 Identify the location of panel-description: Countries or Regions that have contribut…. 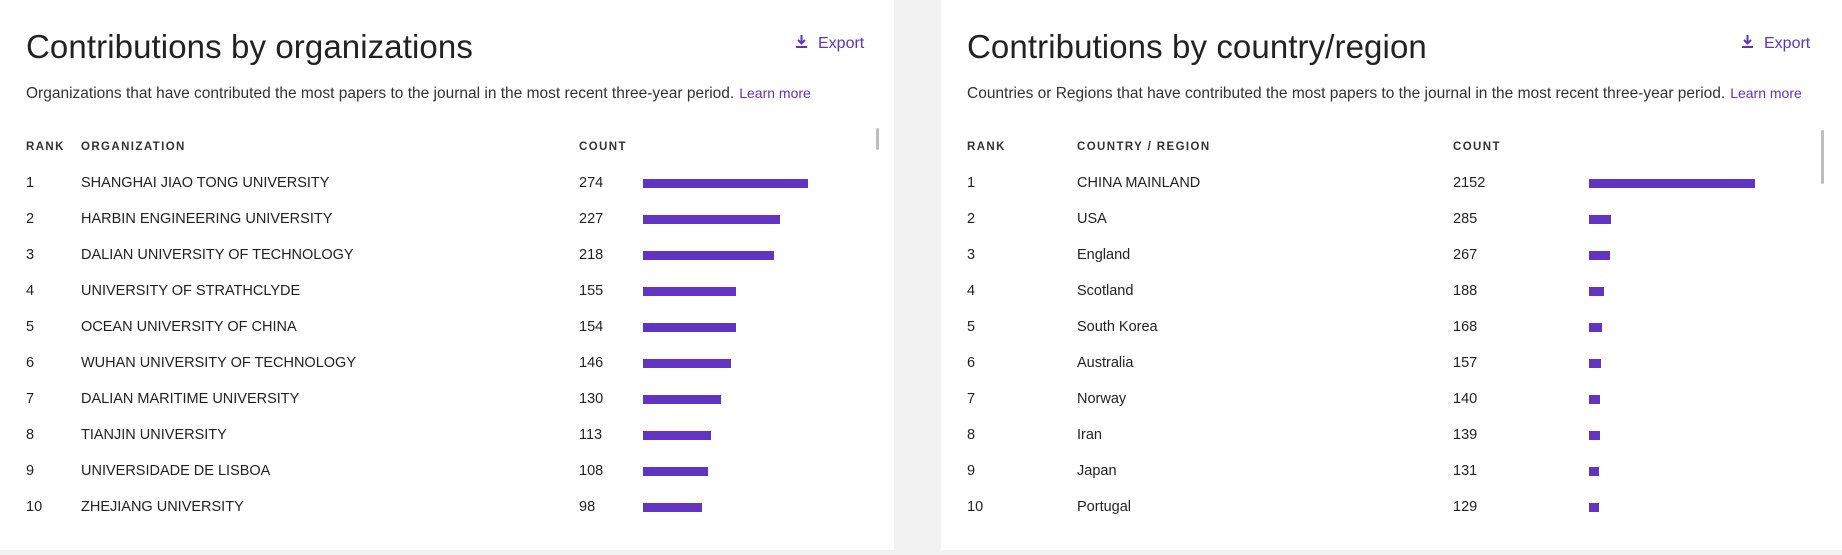
(1384, 94).